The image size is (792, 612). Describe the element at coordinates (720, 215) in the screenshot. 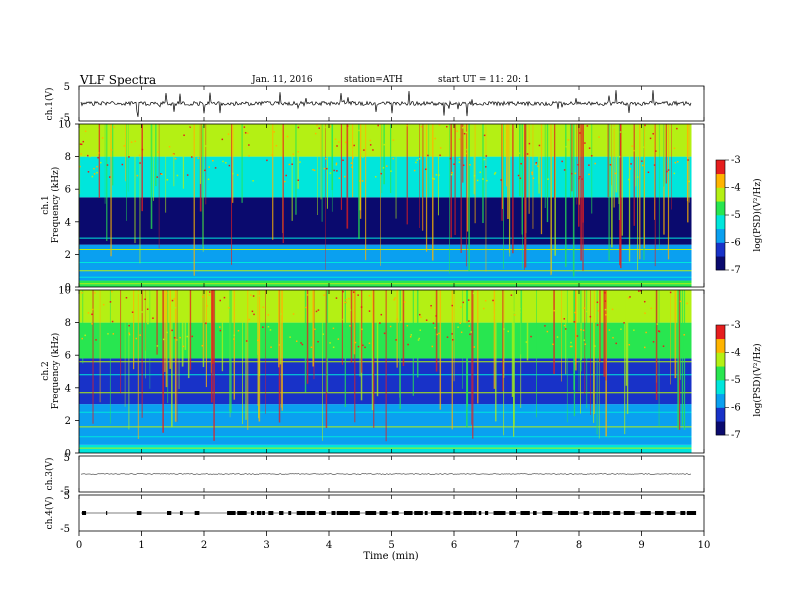

I see `colorbar-1-gradient` at that location.